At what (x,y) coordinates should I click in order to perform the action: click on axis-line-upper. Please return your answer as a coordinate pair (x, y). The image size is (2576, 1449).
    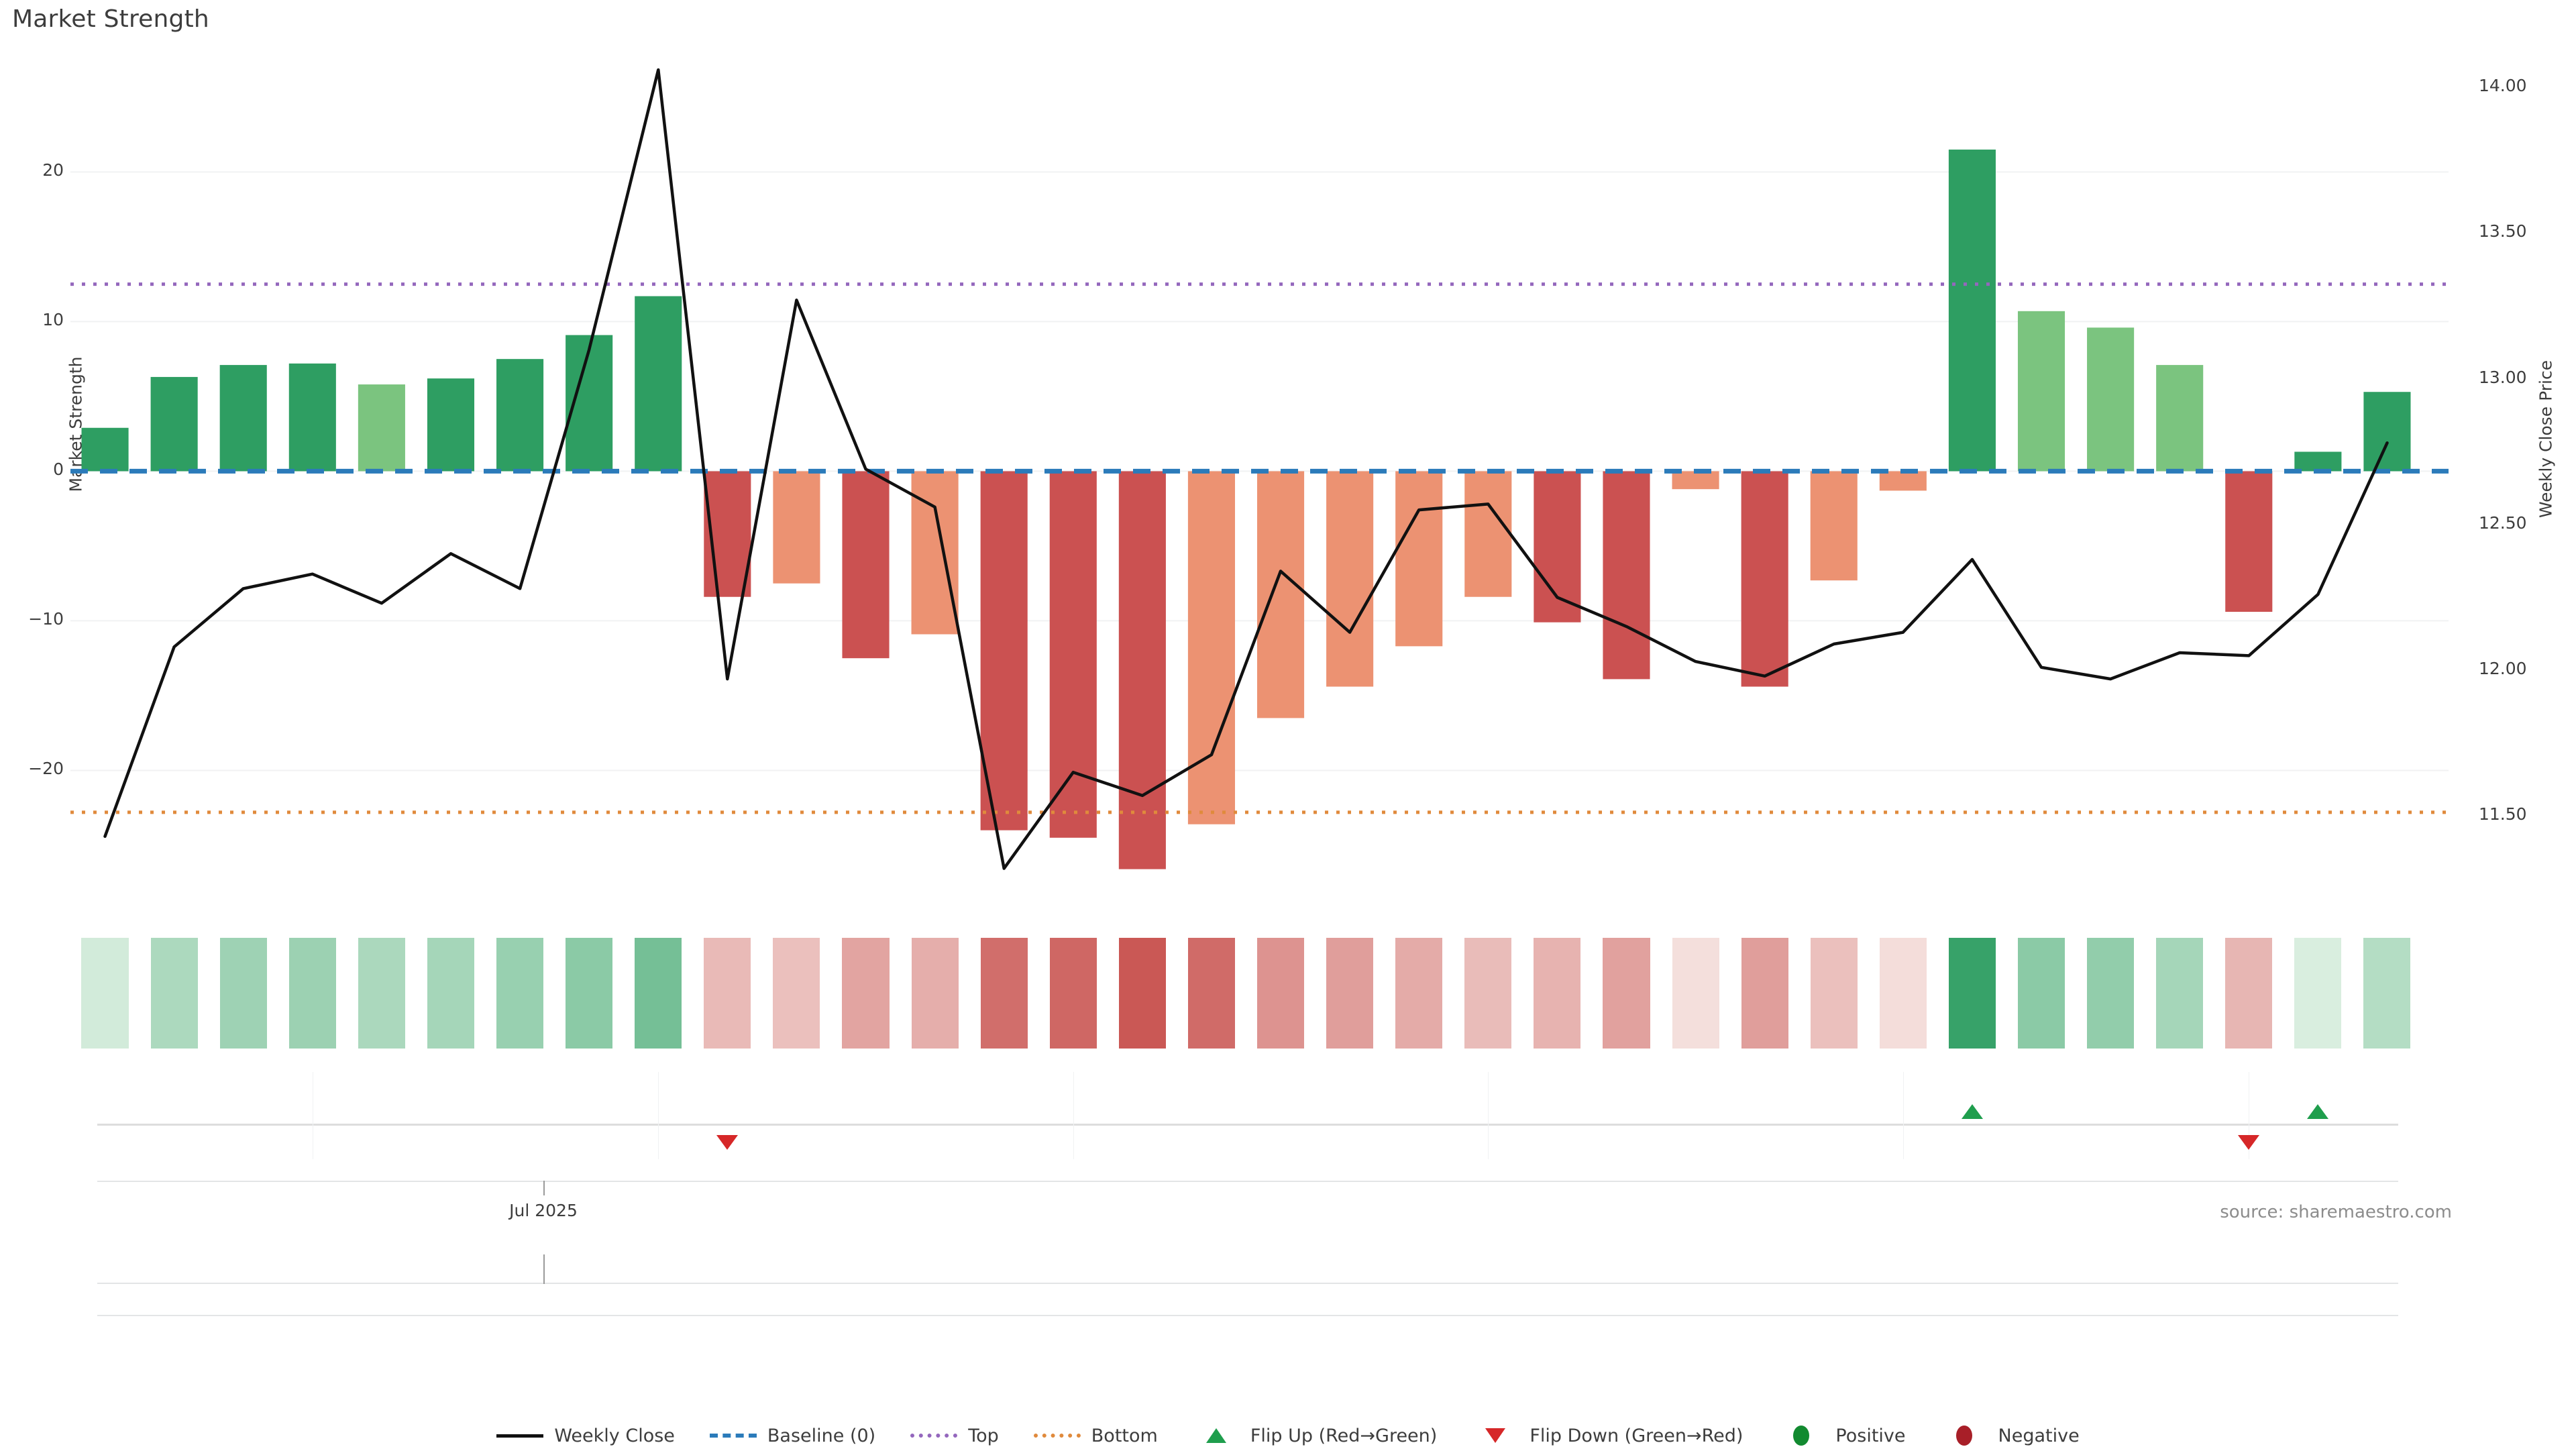
    Looking at the image, I should click on (1247, 1181).